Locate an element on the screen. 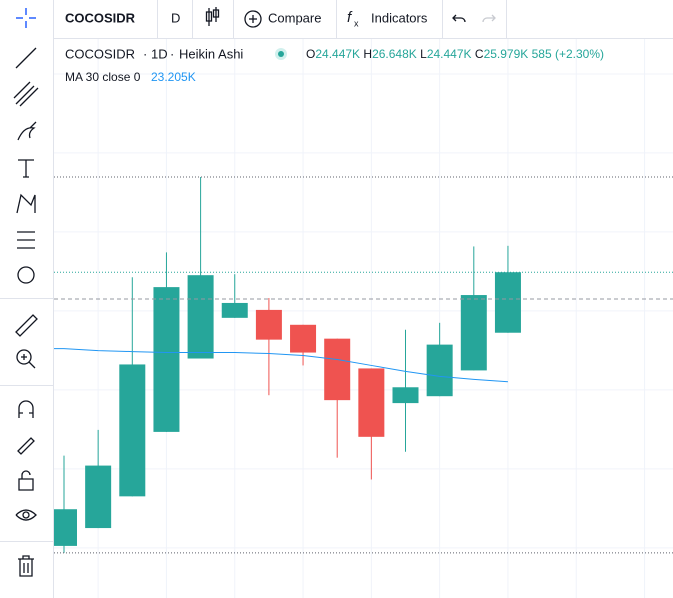 The image size is (673, 598). redo-button is located at coordinates (489, 18).